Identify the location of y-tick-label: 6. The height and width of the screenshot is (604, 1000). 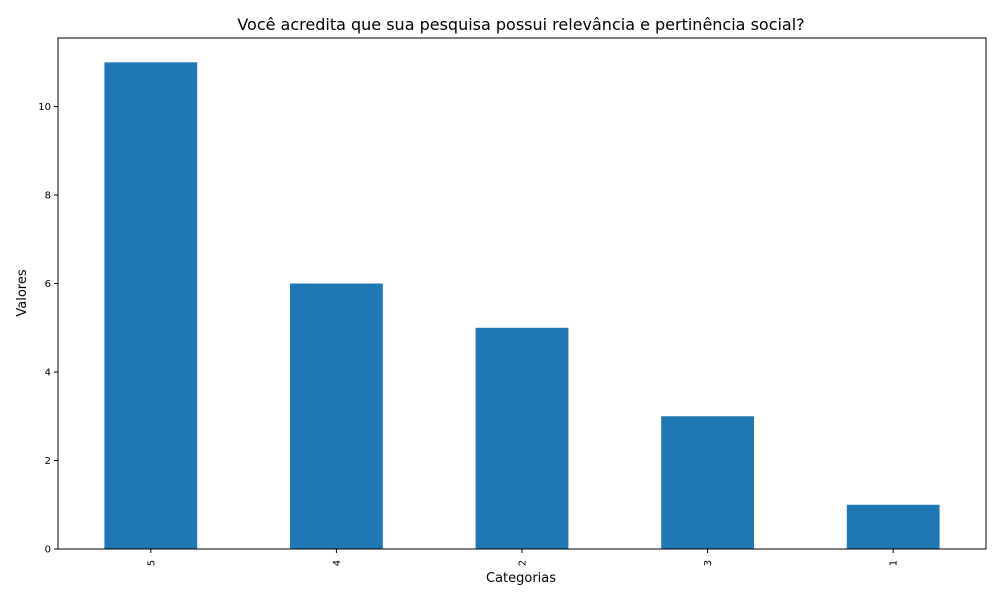
(48, 284).